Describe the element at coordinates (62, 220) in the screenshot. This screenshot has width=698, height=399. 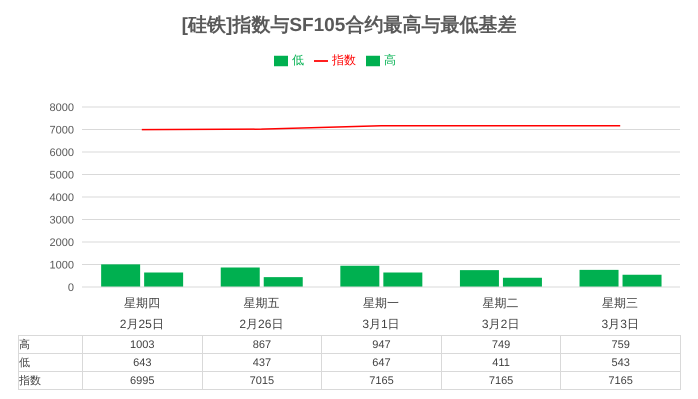
I see `y-tick-label: 3000` at that location.